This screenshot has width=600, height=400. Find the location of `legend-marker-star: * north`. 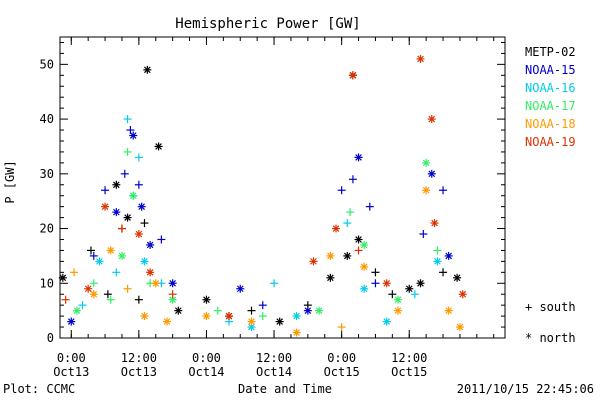

legend-marker-star: * north is located at coordinates (550, 338).